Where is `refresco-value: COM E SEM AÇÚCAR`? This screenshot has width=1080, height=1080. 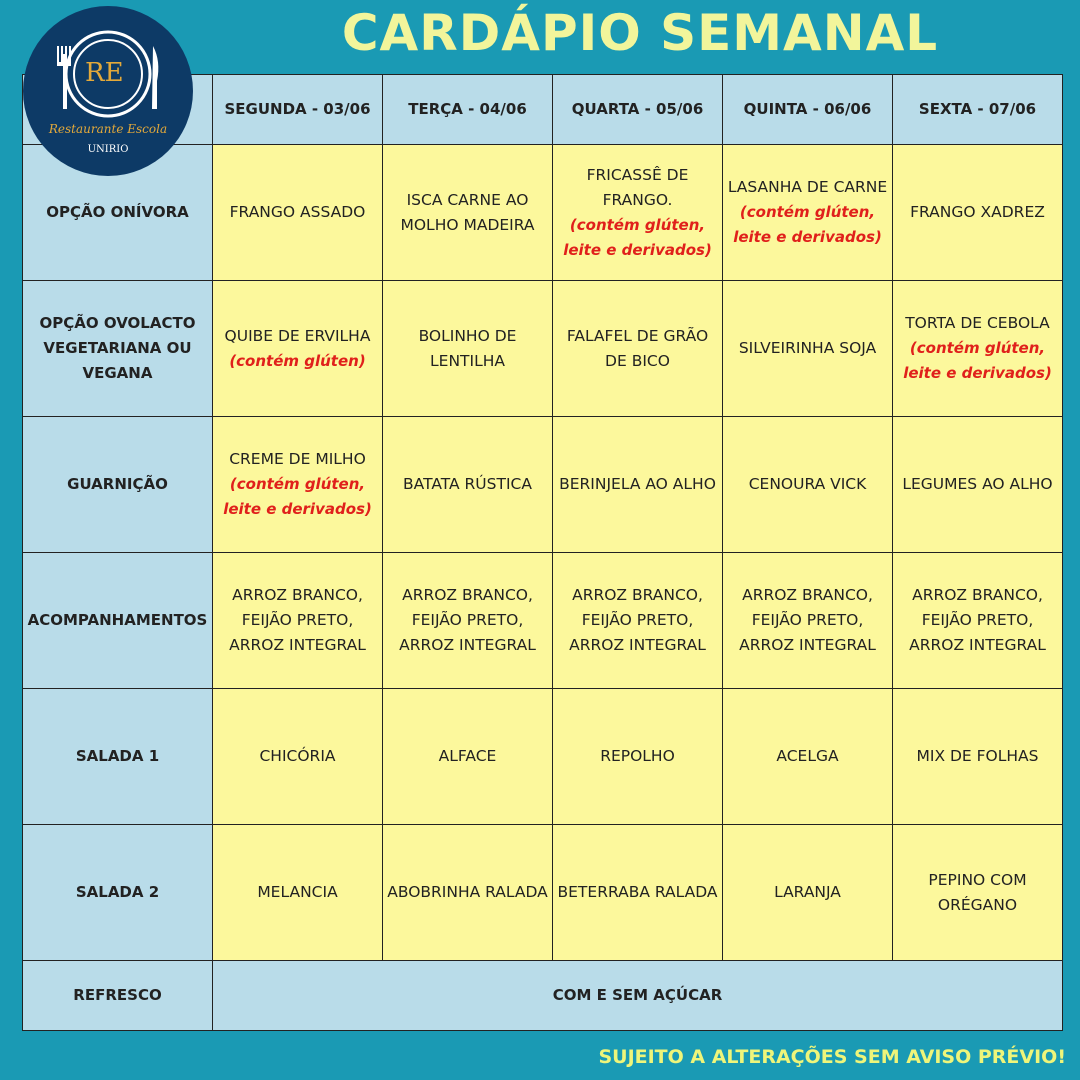 refresco-value: COM E SEM AÇÚCAR is located at coordinates (637, 995).